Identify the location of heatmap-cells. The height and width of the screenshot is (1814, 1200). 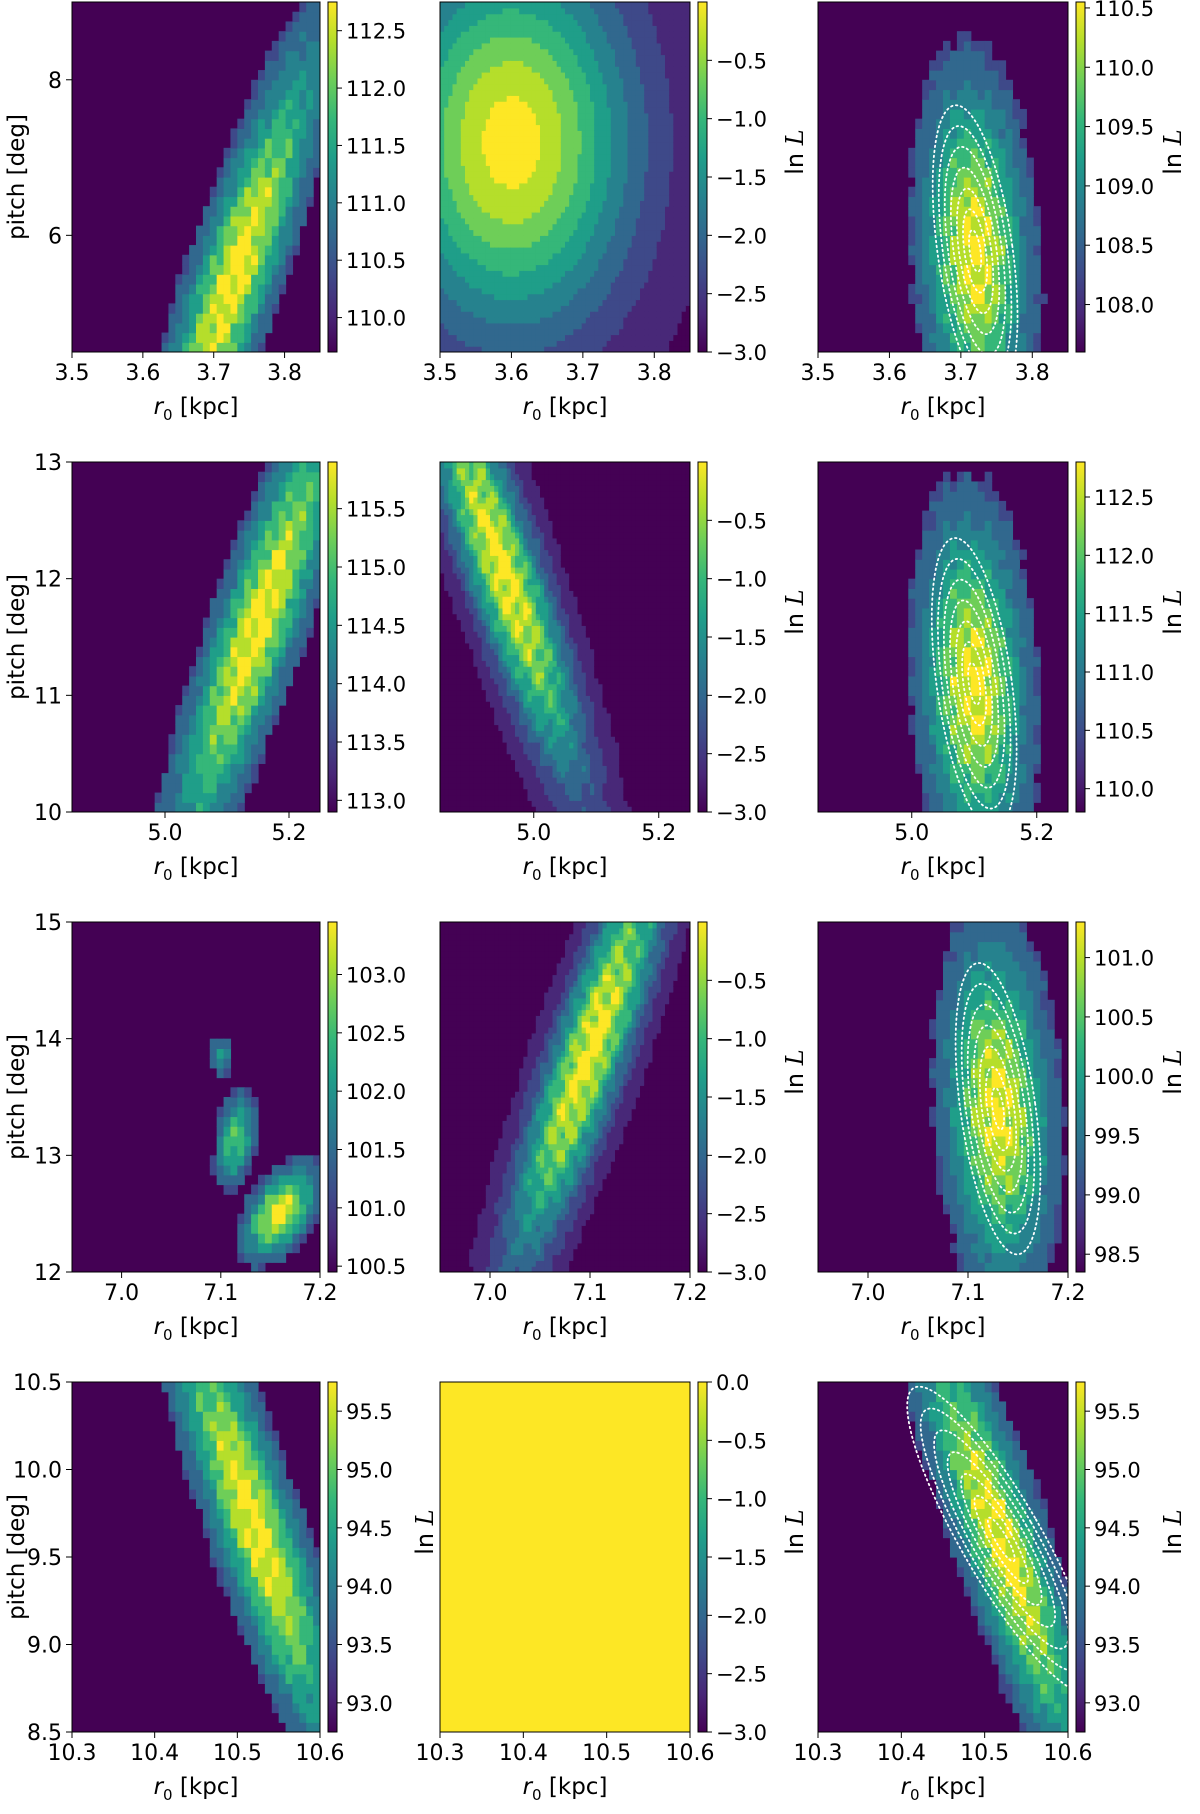
(565, 177).